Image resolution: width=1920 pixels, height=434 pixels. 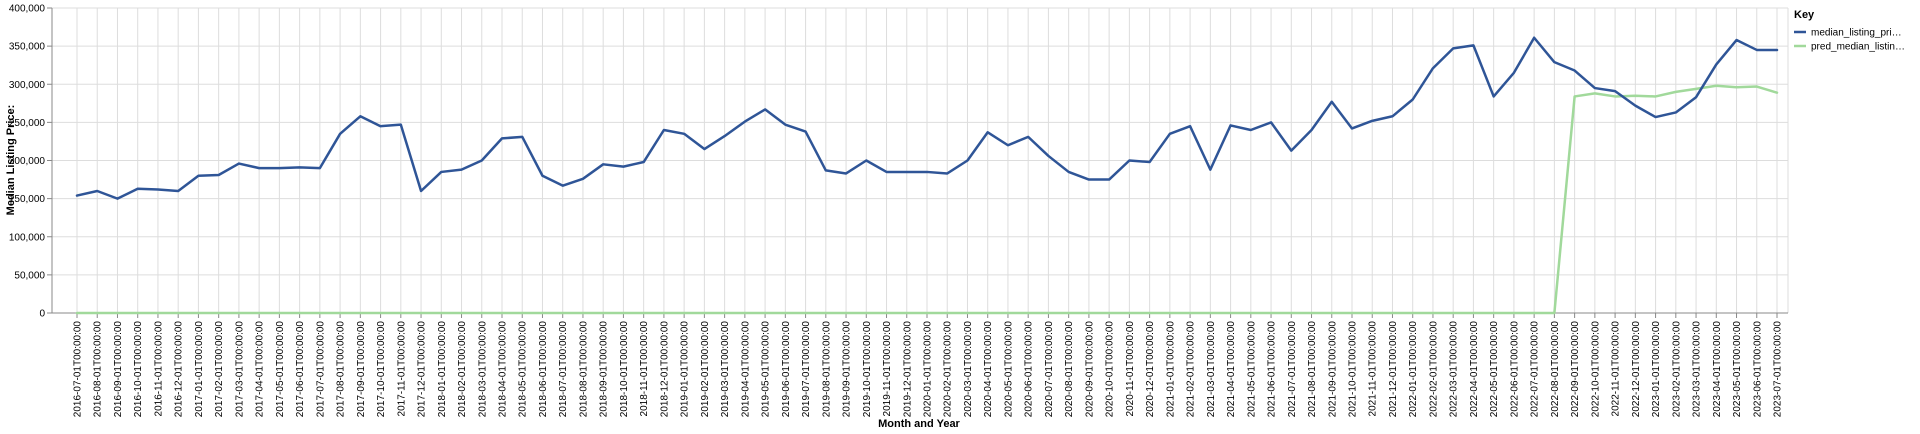 What do you see at coordinates (1454, 369) in the screenshot?
I see `x-tick-label: 2022-03-01T00:00:00` at bounding box center [1454, 369].